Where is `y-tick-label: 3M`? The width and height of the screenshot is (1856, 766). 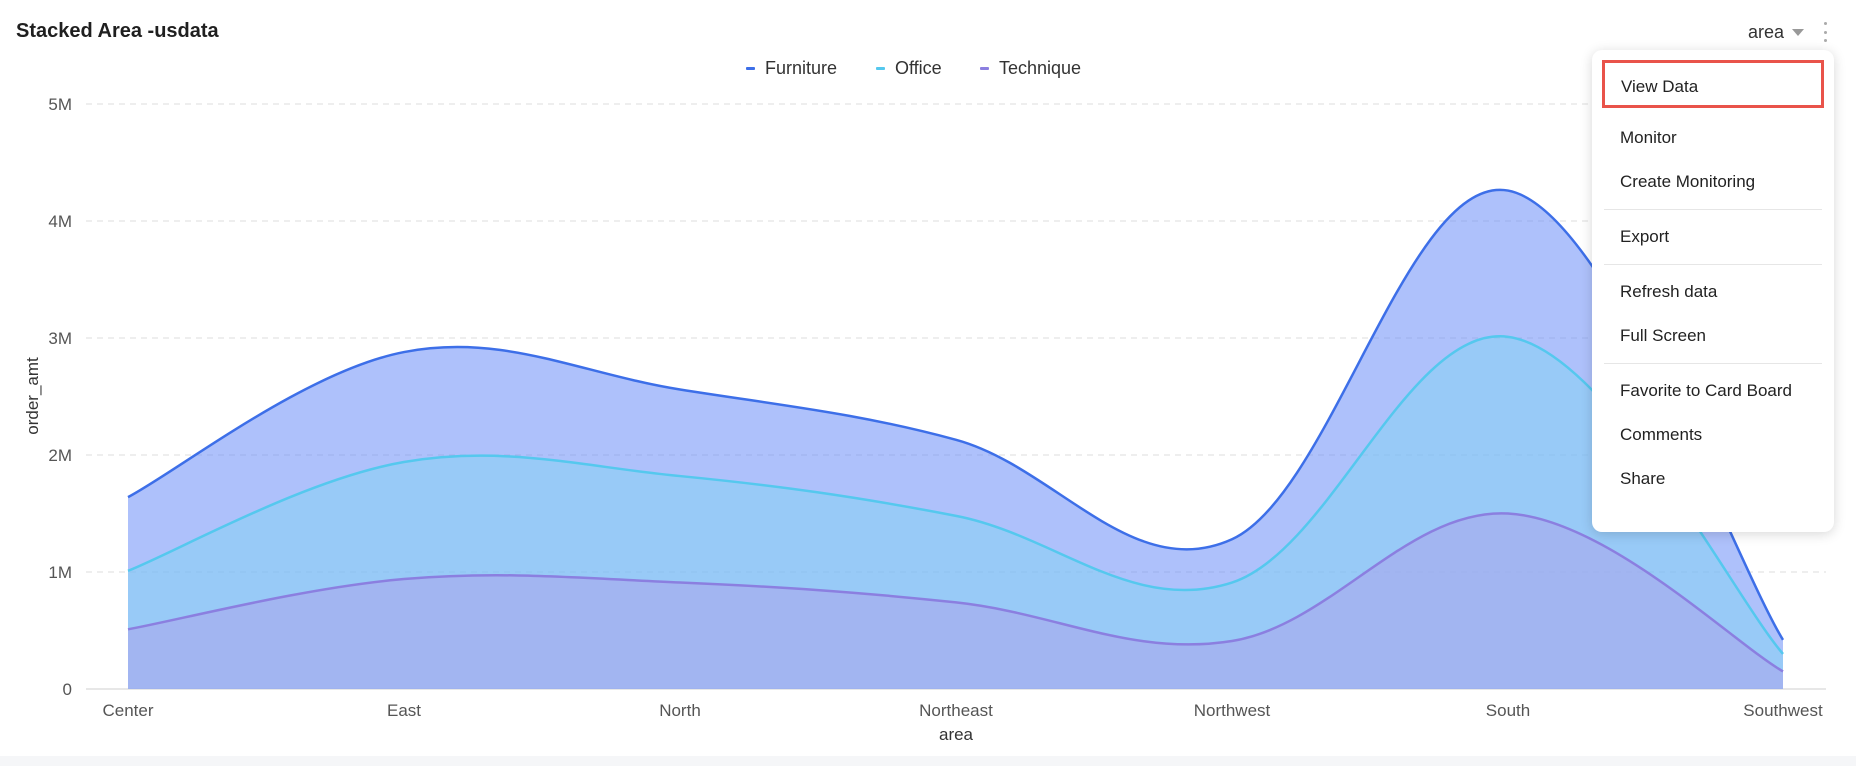
y-tick-label: 3M is located at coordinates (60, 338).